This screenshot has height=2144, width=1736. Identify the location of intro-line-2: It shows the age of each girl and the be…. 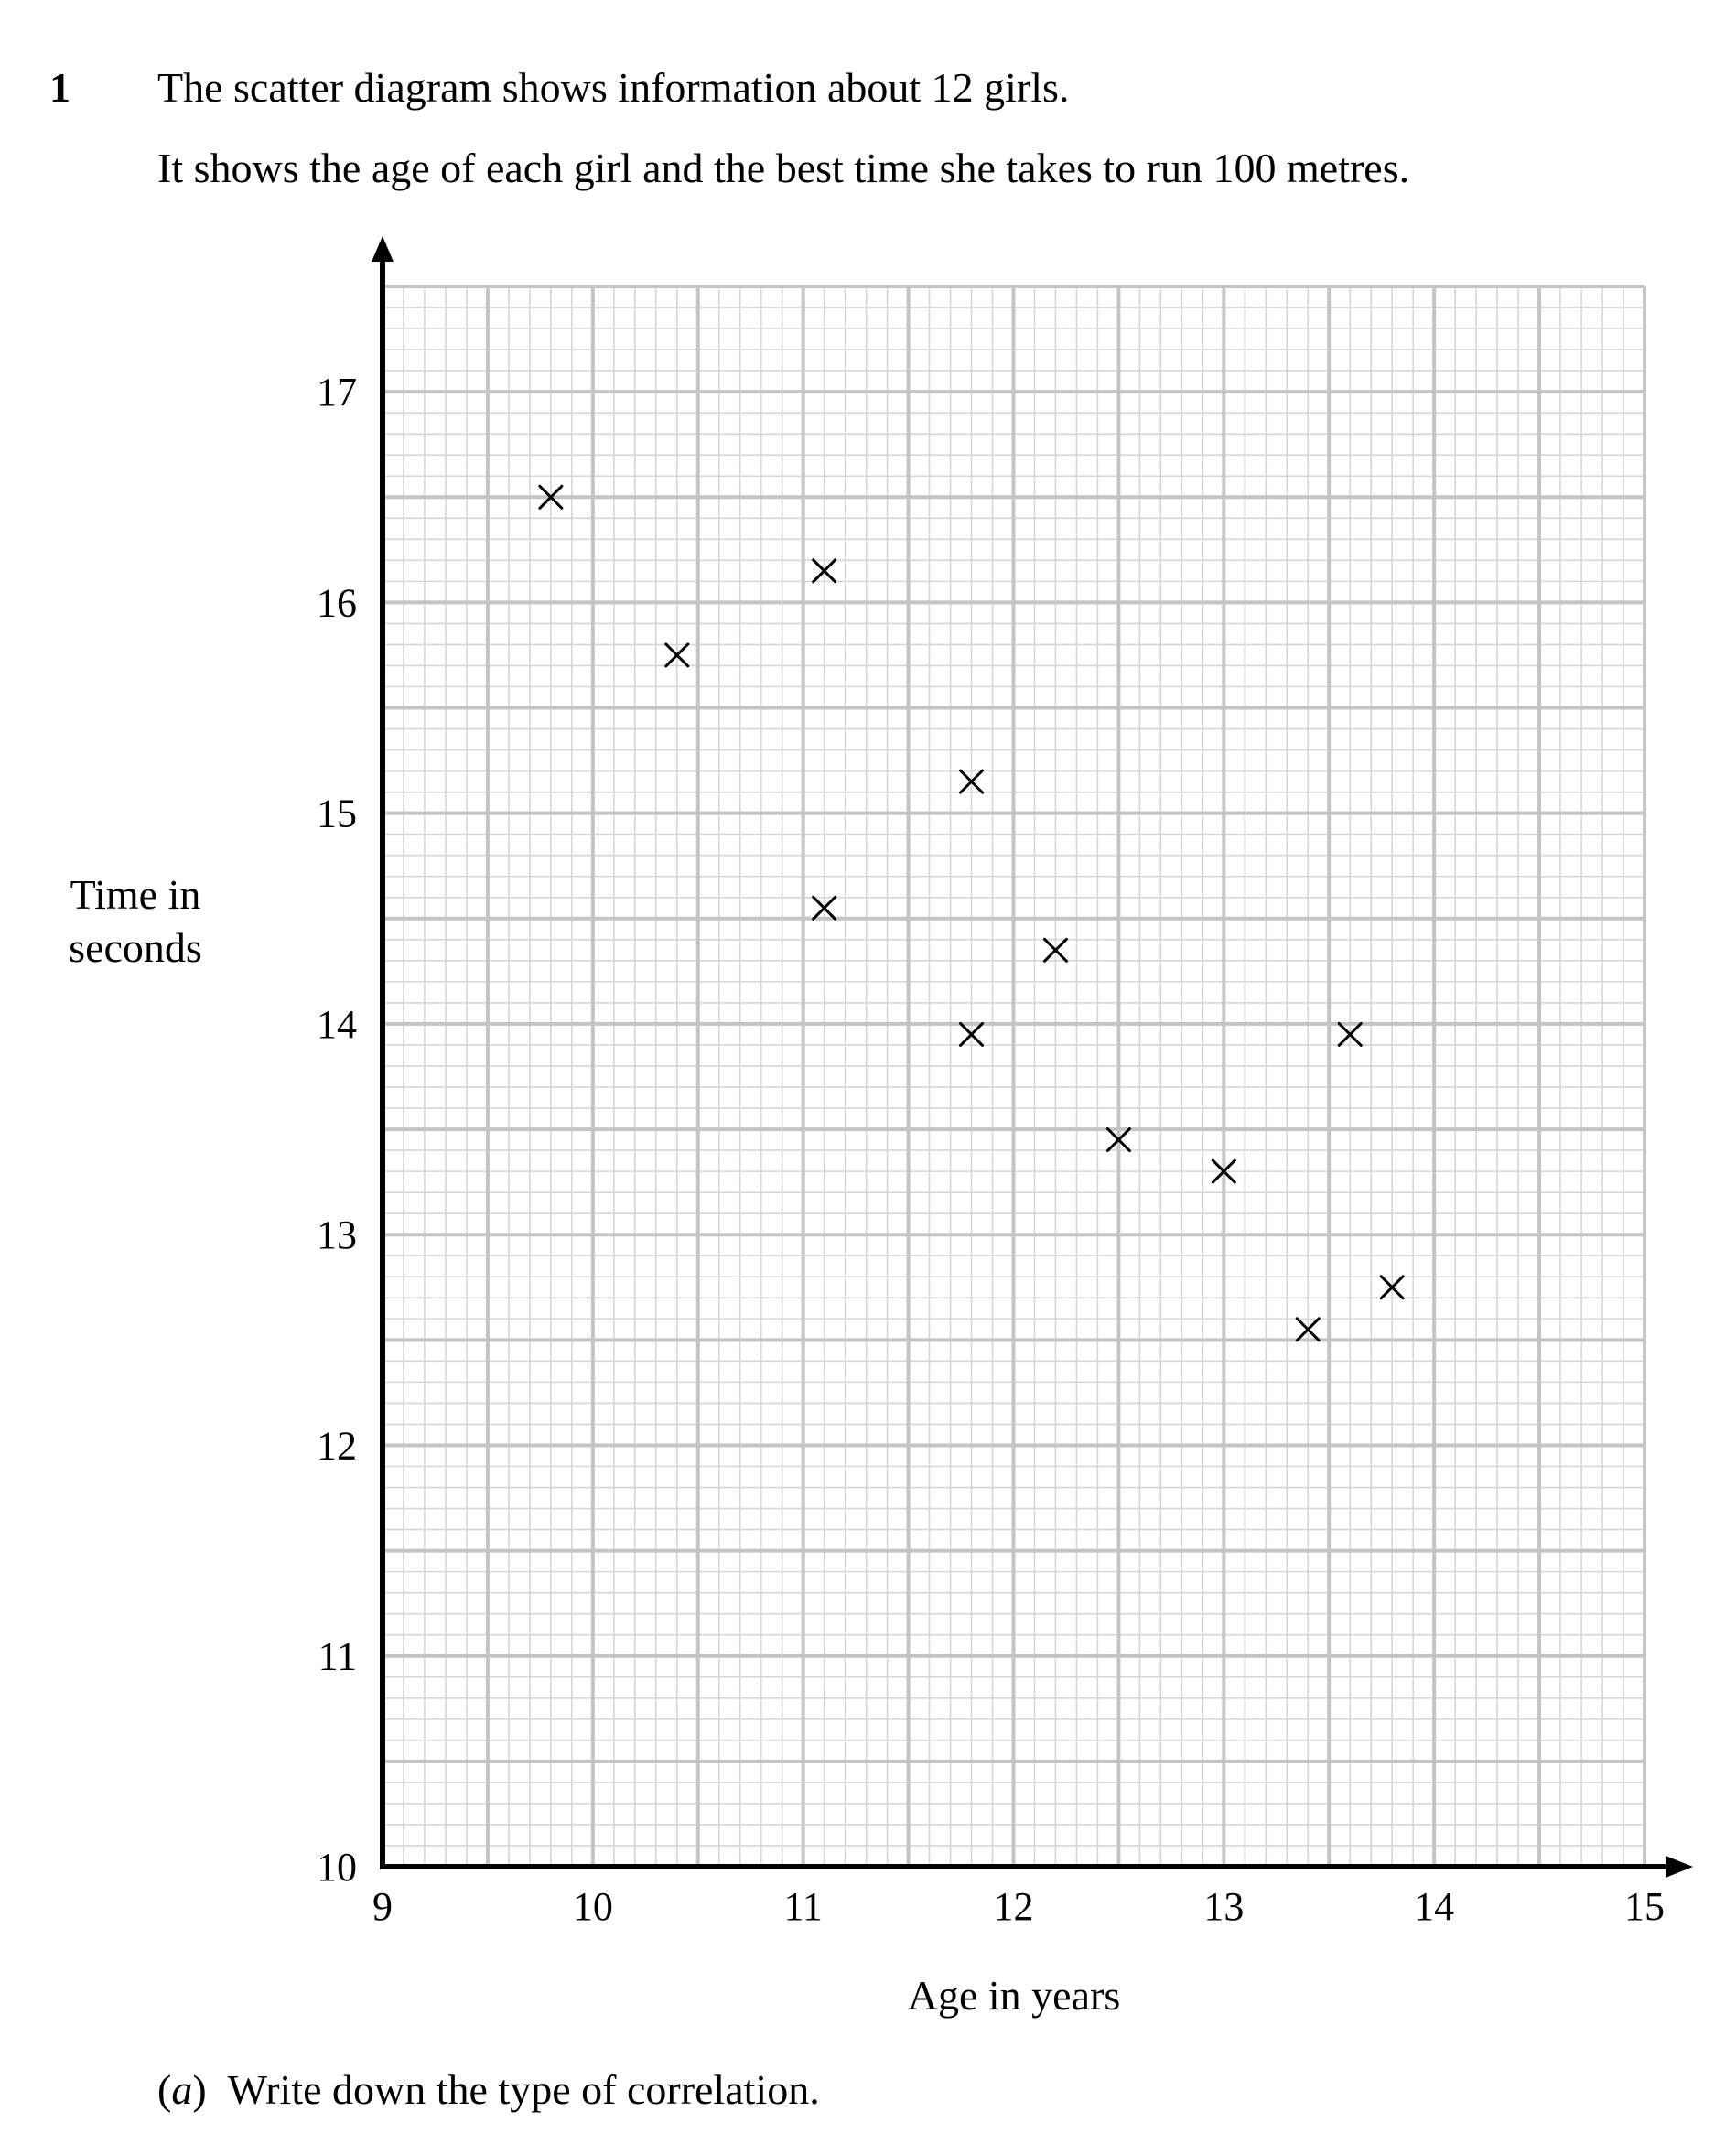
(783, 168).